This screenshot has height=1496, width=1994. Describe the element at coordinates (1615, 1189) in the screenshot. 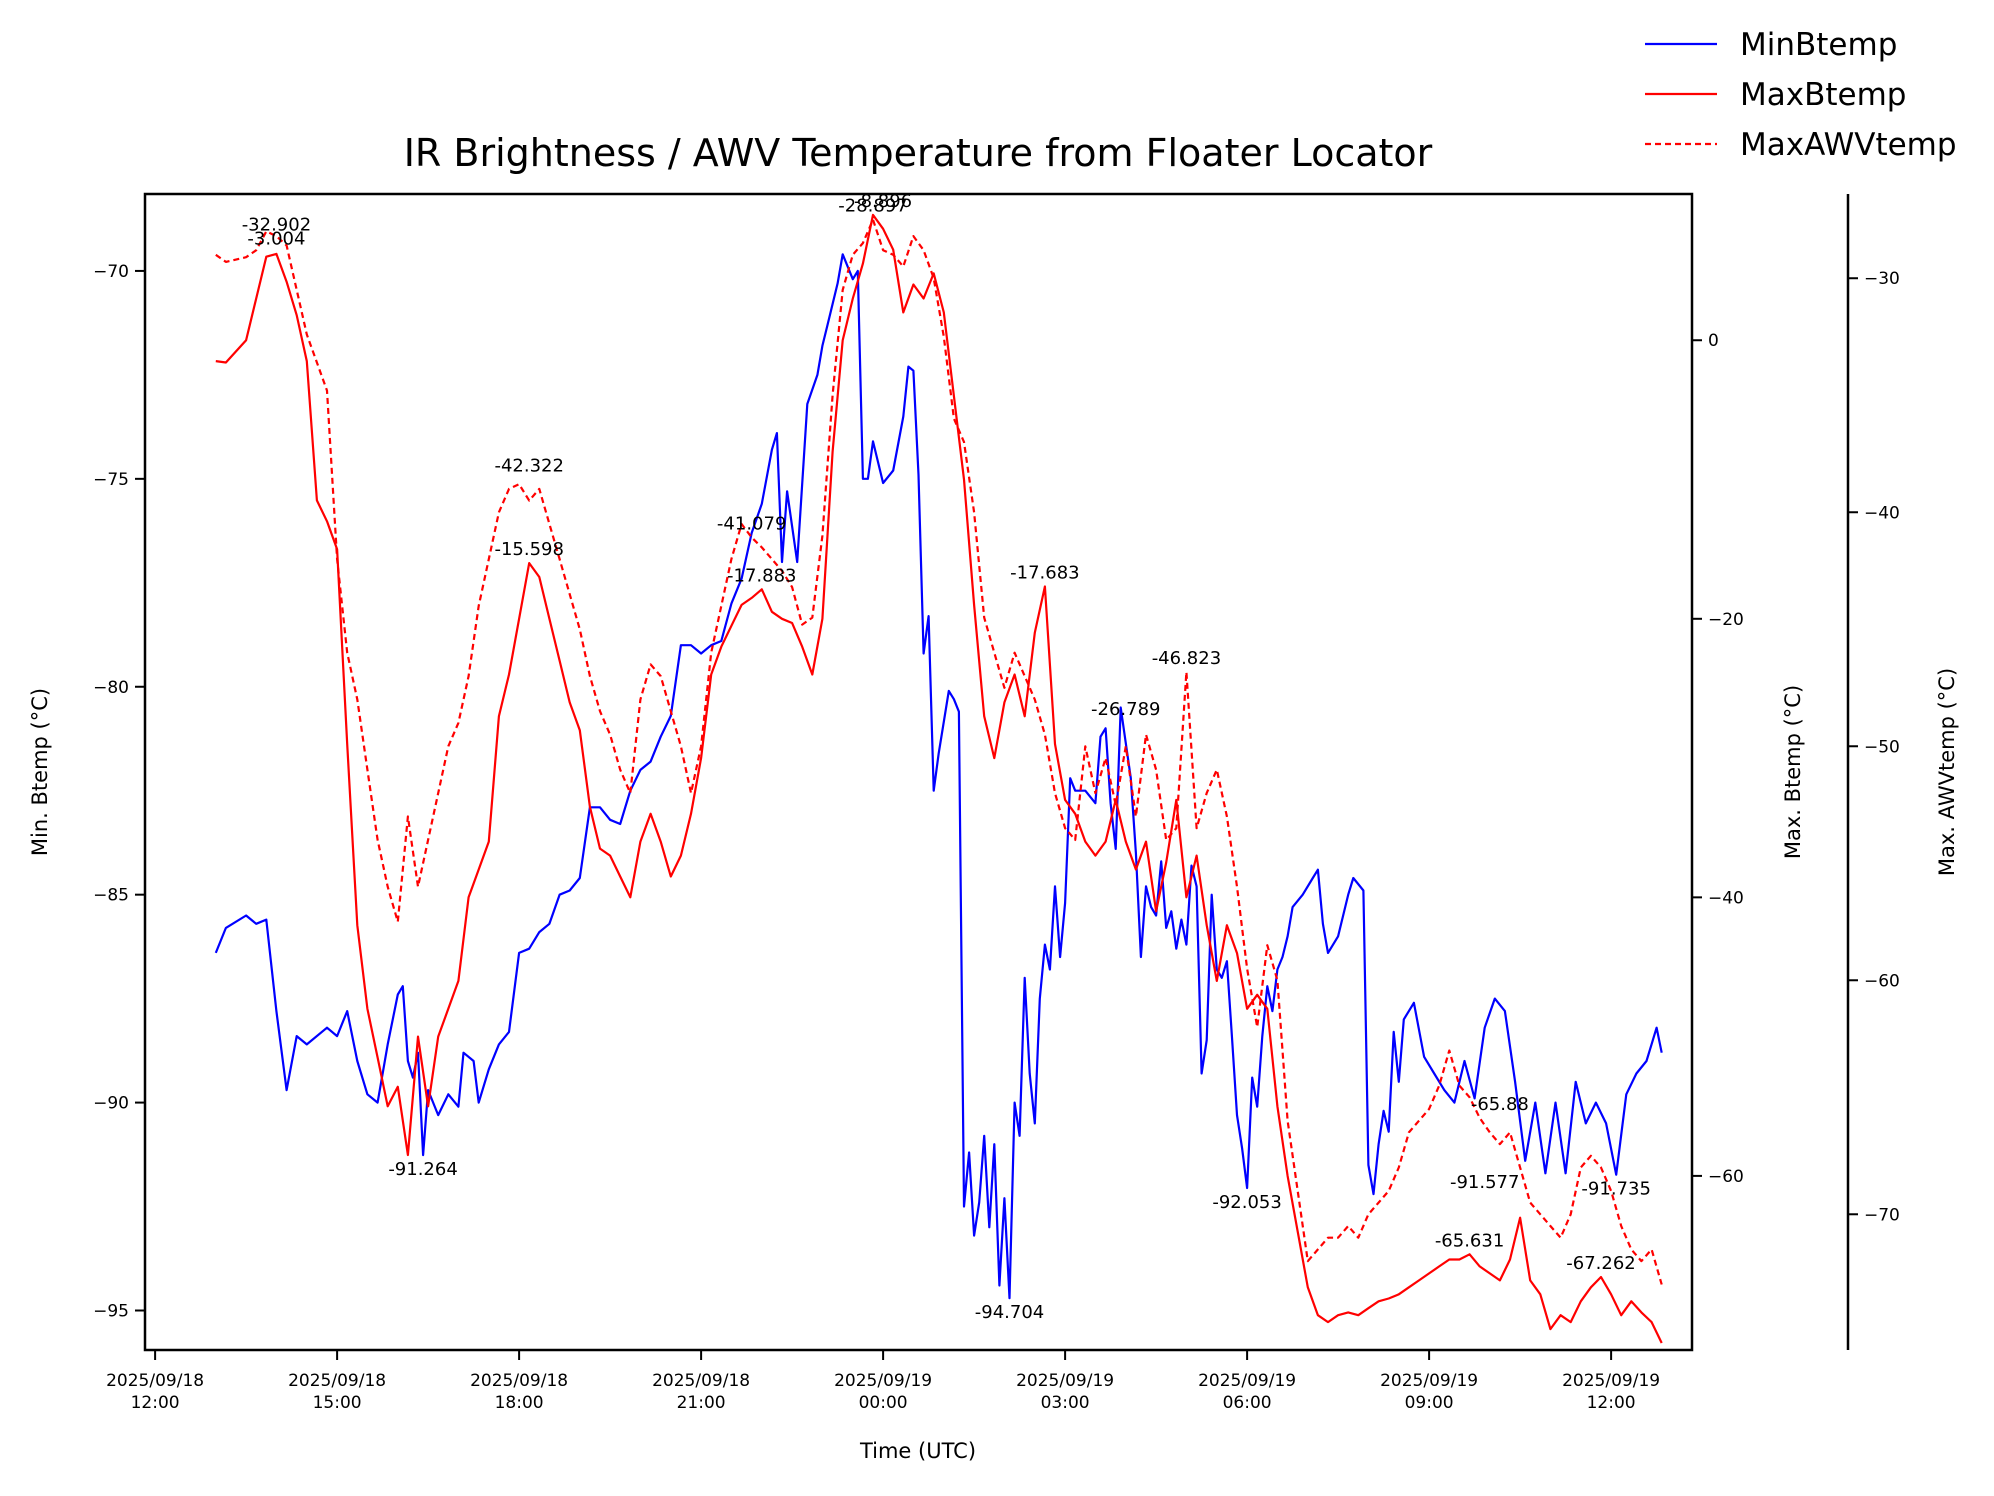

I see `data-label: -91.735` at that location.